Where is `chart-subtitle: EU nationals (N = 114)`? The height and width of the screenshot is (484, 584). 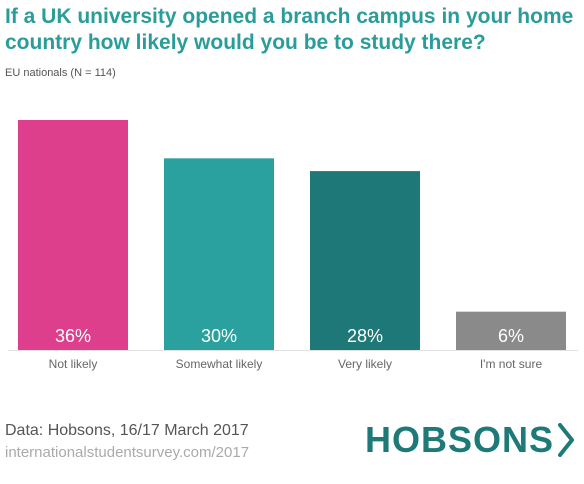 chart-subtitle: EU nationals (N = 114) is located at coordinates (60, 73).